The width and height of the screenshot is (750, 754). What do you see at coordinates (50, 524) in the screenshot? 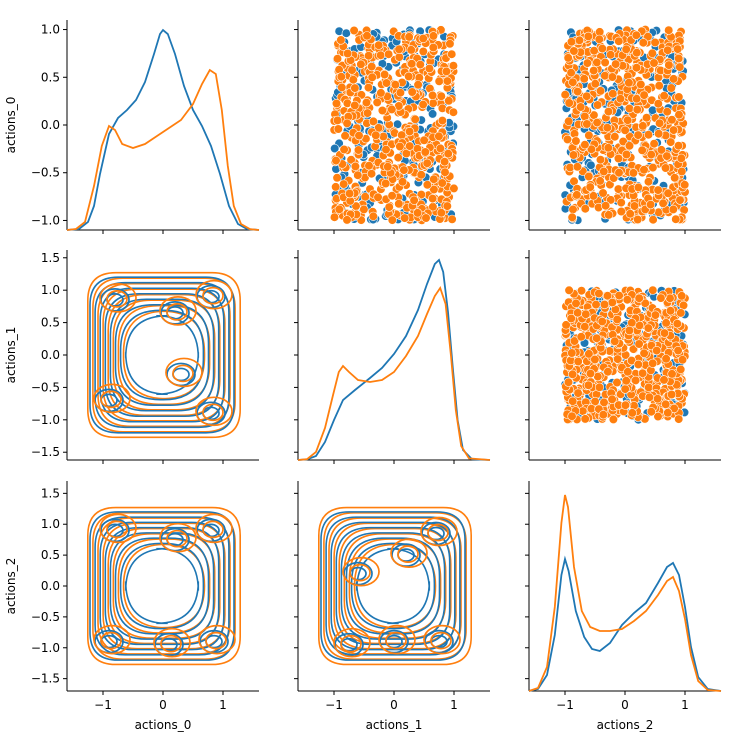
I see `y-tick-label-row2-5: 1.0` at bounding box center [50, 524].